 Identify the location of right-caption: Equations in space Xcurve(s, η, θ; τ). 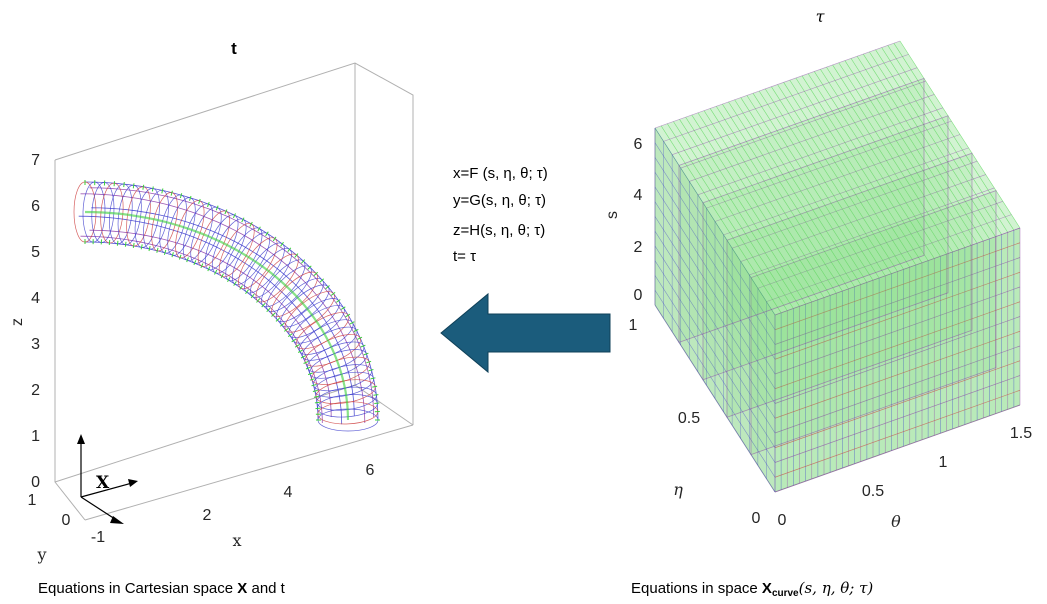
(752, 589).